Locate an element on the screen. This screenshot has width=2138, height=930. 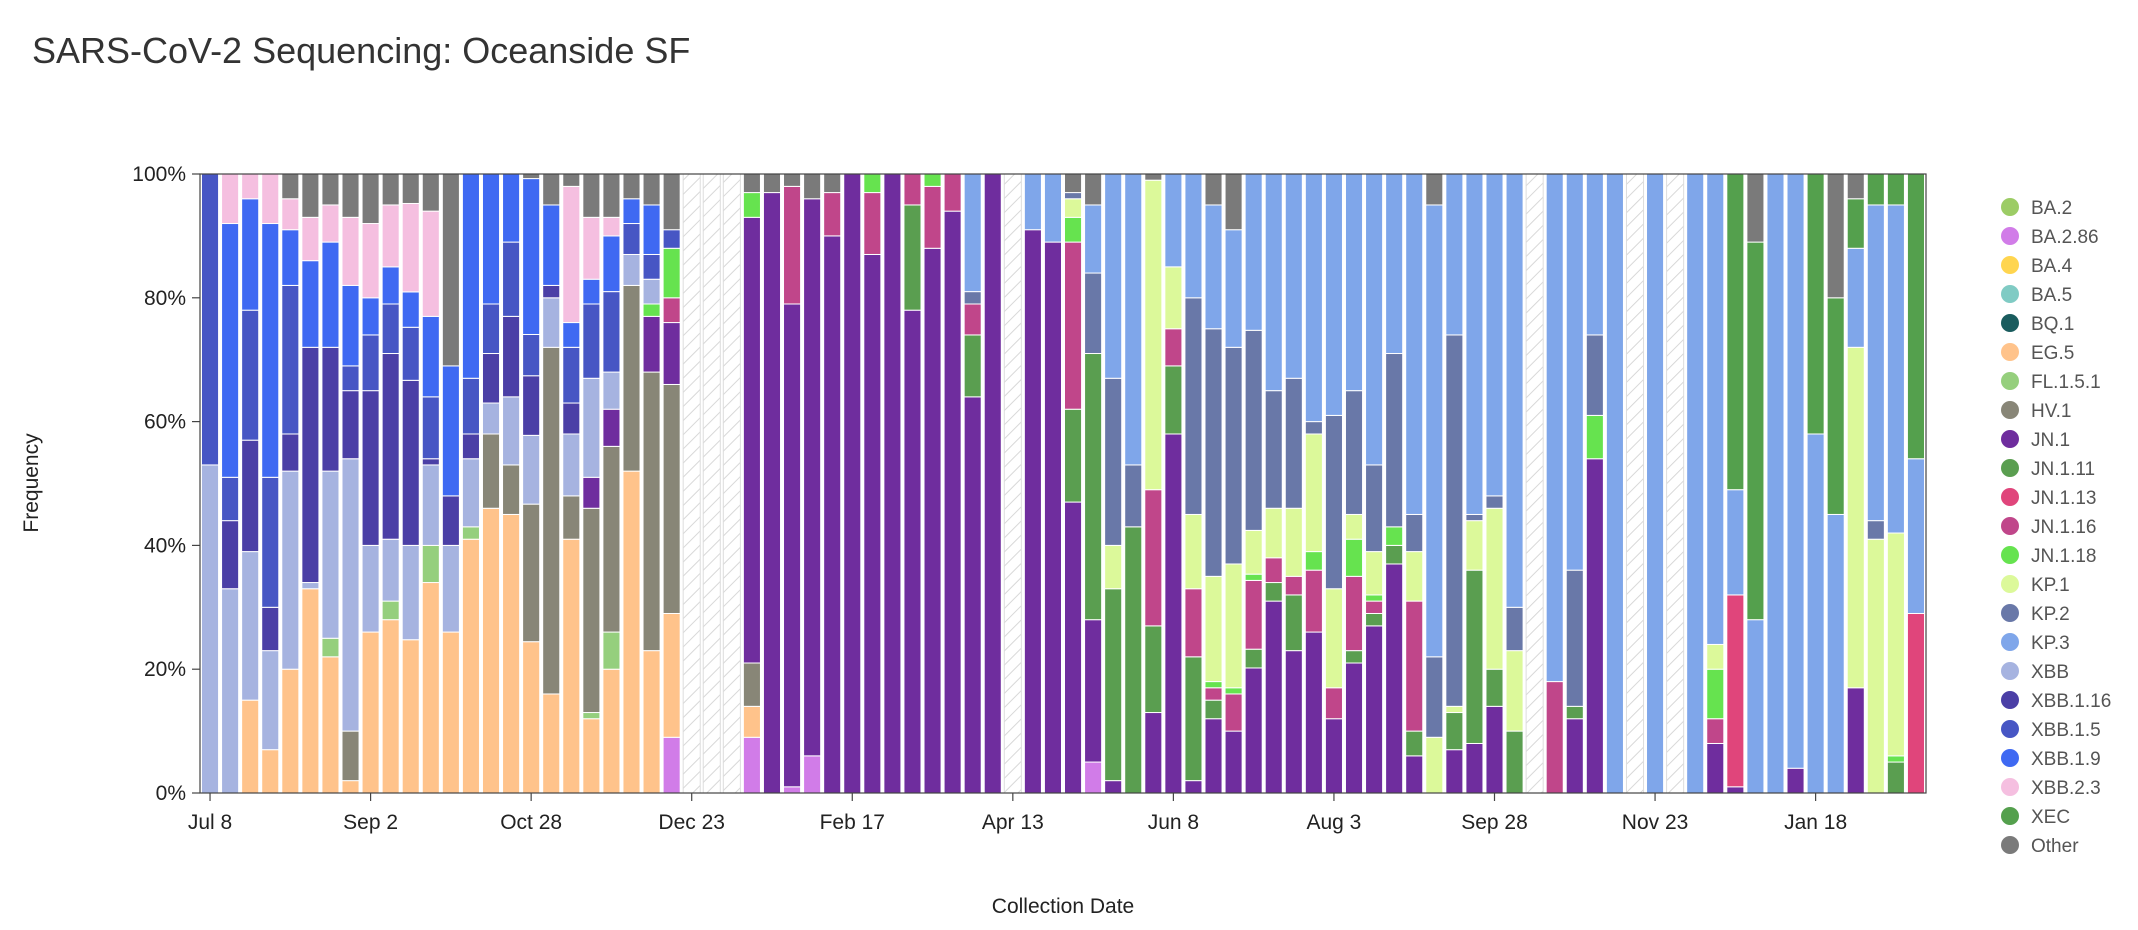
legend-label-jn-1-18: JN.1.18 is located at coordinates (2063, 556).